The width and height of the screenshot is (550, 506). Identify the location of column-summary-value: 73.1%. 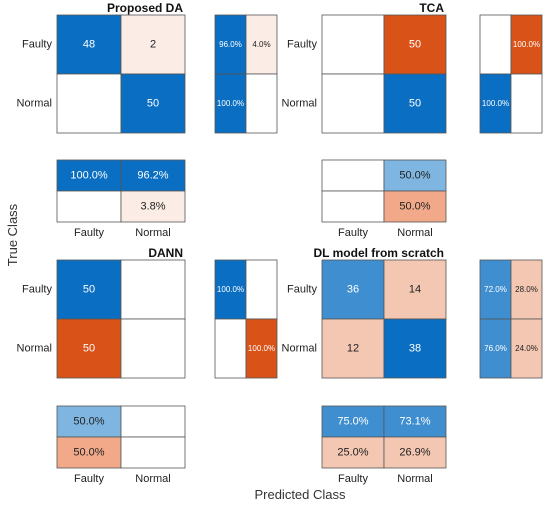
(414, 422).